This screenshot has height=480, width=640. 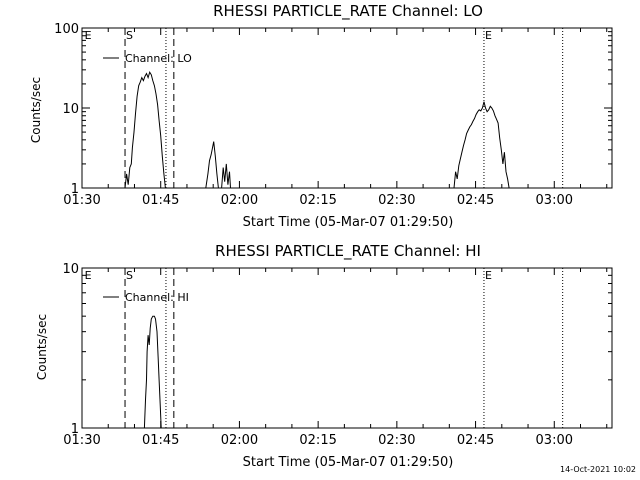 What do you see at coordinates (66, 29) in the screenshot?
I see `y-tick-label: 100` at bounding box center [66, 29].